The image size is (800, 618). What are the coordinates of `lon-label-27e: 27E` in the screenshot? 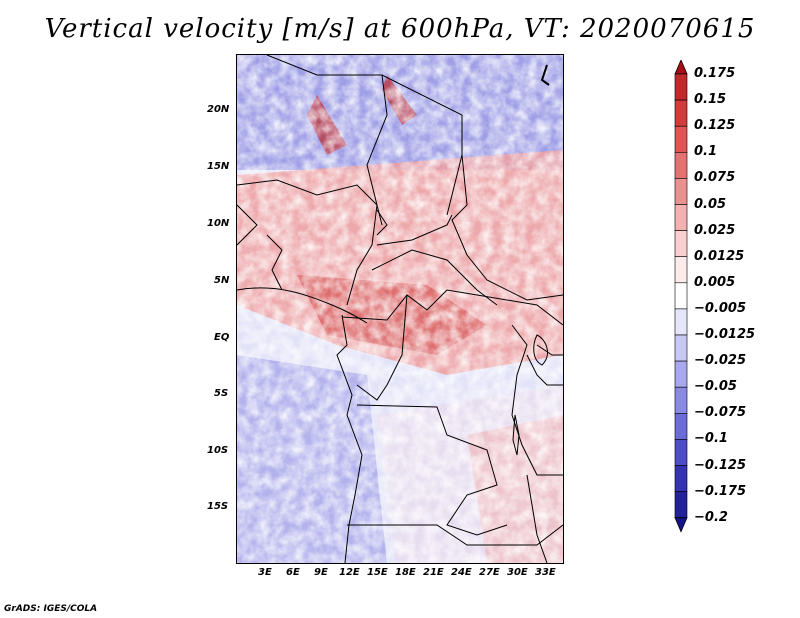 It's located at (489, 572).